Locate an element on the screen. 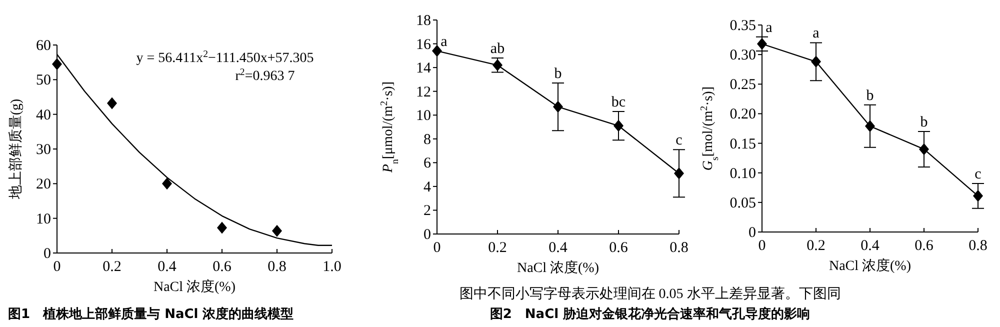 The width and height of the screenshot is (1000, 327). y-tick-label: 0.20 is located at coordinates (743, 114).